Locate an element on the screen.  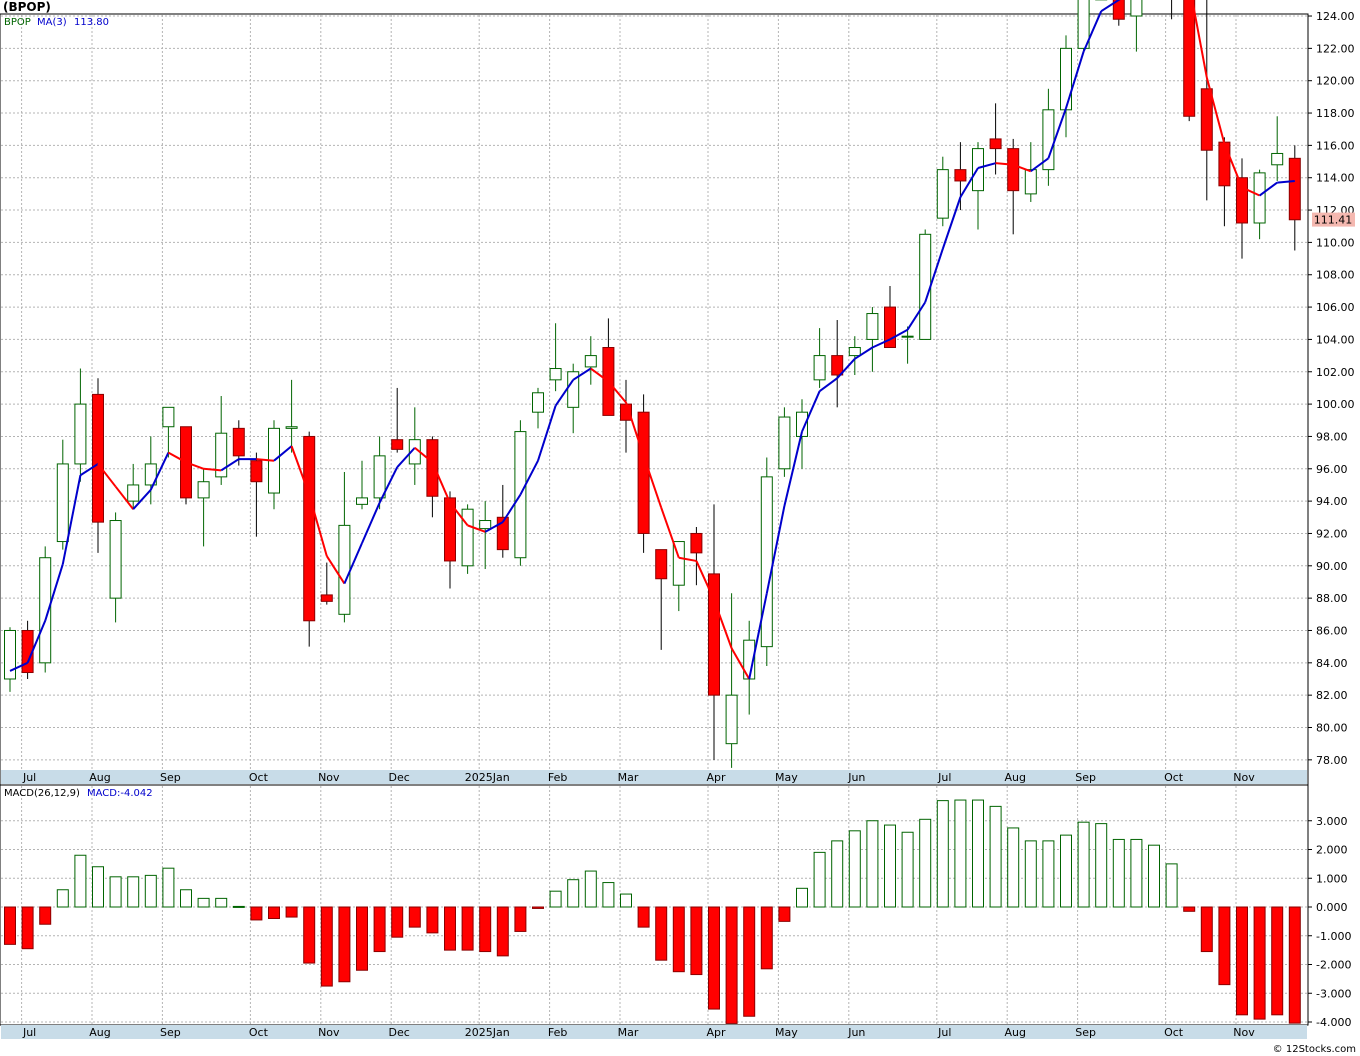
price-y-tick-label: 92.00 is located at coordinates (1332, 533).